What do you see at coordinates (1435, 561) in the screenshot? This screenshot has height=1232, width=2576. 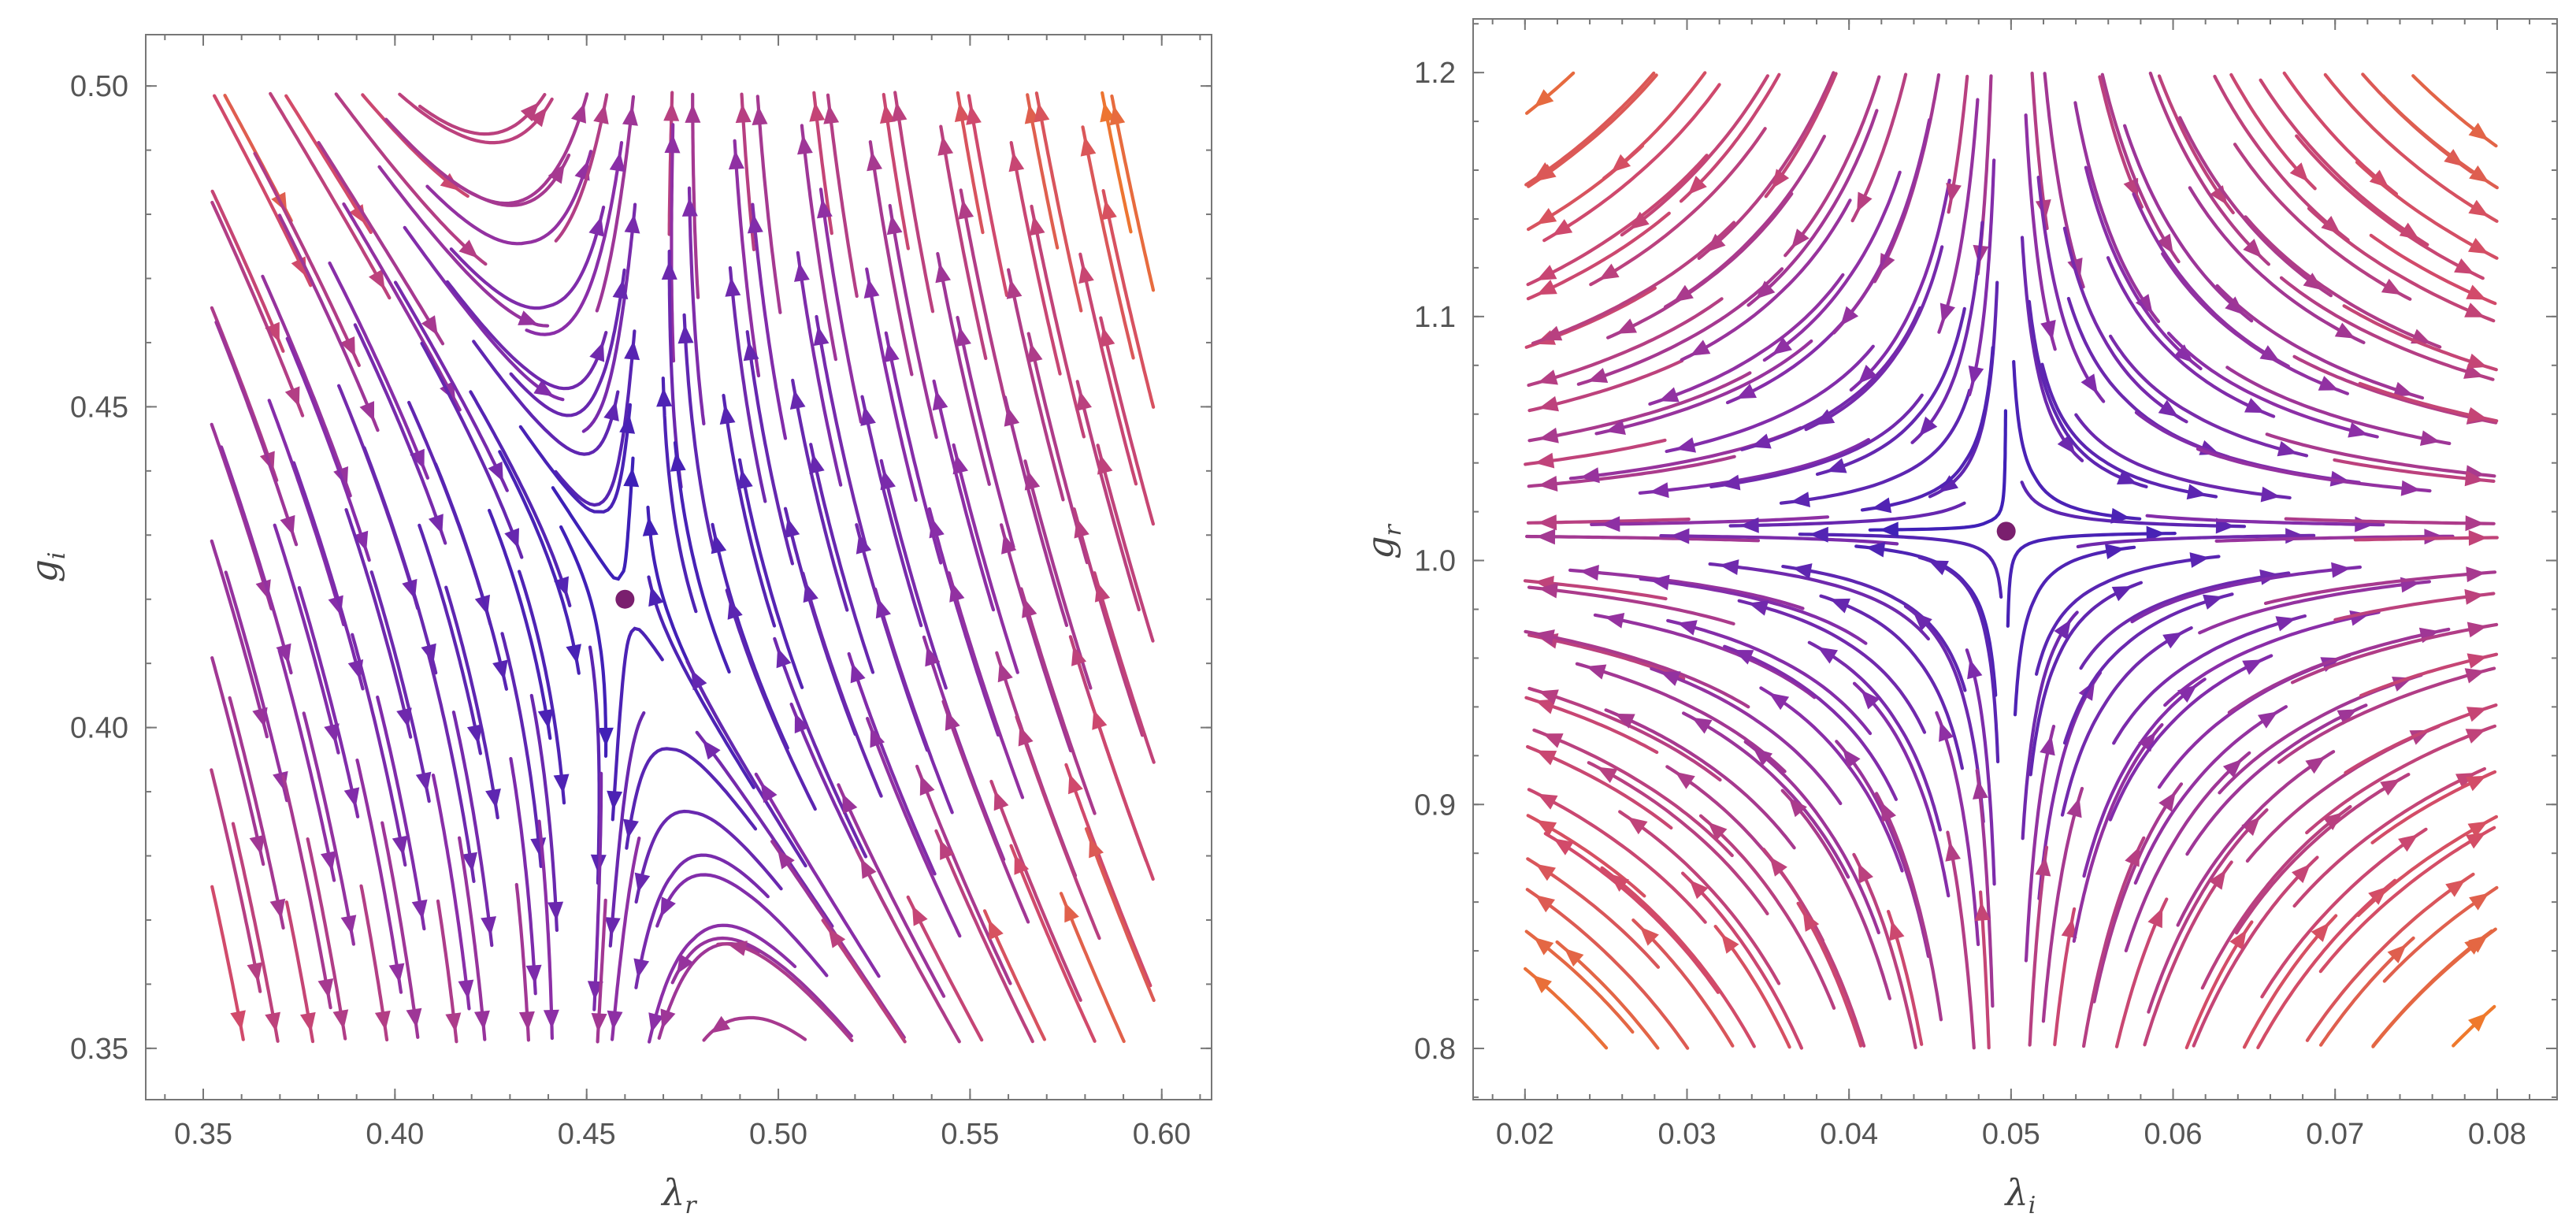 I see `right-y-tick-label: 1.0` at bounding box center [1435, 561].